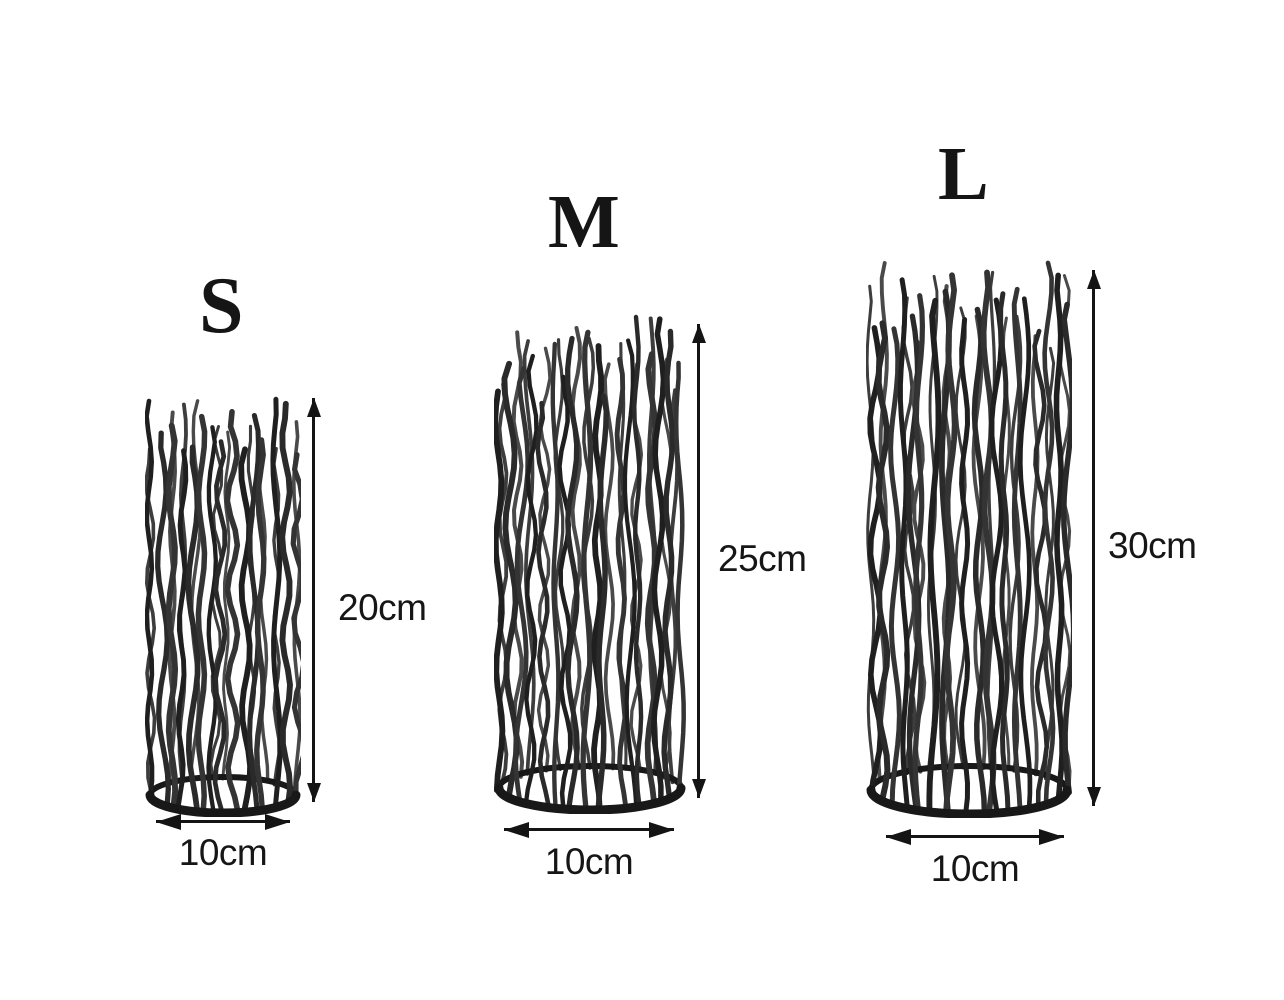 The height and width of the screenshot is (1000, 1284). I want to click on wire-candle-holder-m-image, so click(590, 564).